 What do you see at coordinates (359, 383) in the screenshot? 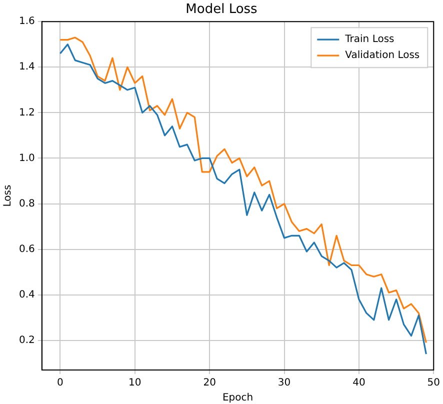
I see `x-tick-label: 40` at bounding box center [359, 383].